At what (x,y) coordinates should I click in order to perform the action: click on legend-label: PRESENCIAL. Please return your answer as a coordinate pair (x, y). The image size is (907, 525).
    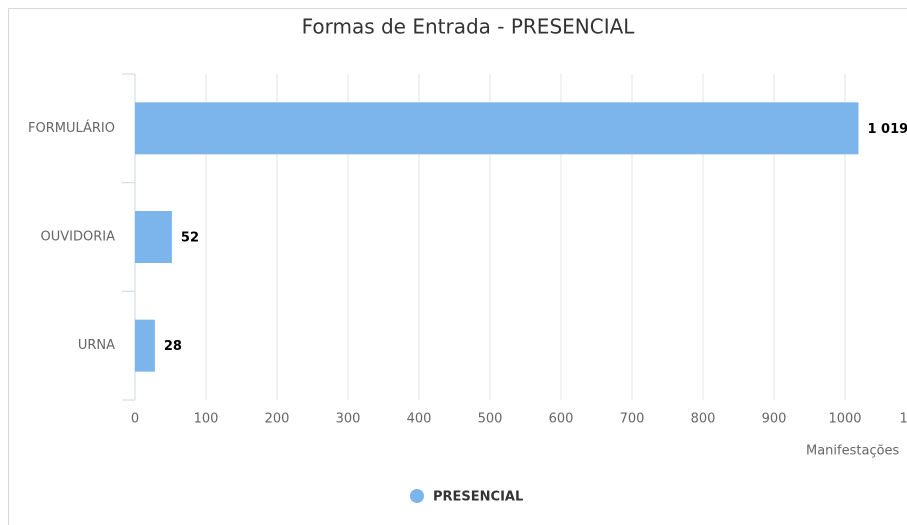
    Looking at the image, I should click on (478, 497).